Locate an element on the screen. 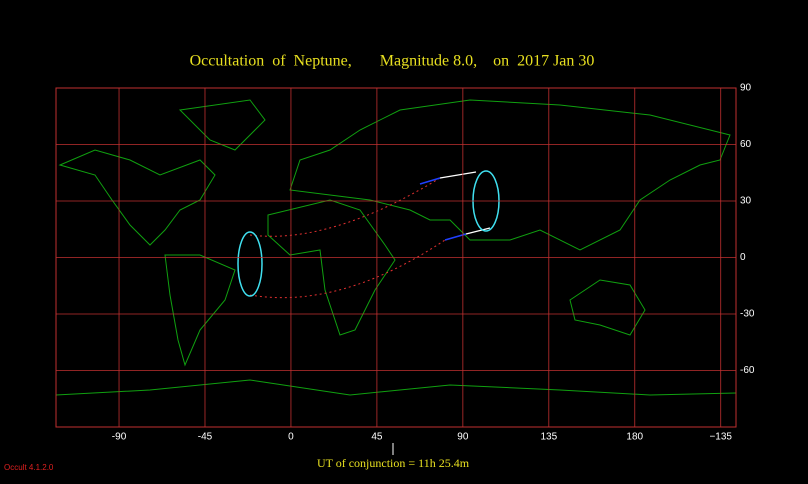 This screenshot has width=808, height=484. x-tick-label: −135 is located at coordinates (720, 437).